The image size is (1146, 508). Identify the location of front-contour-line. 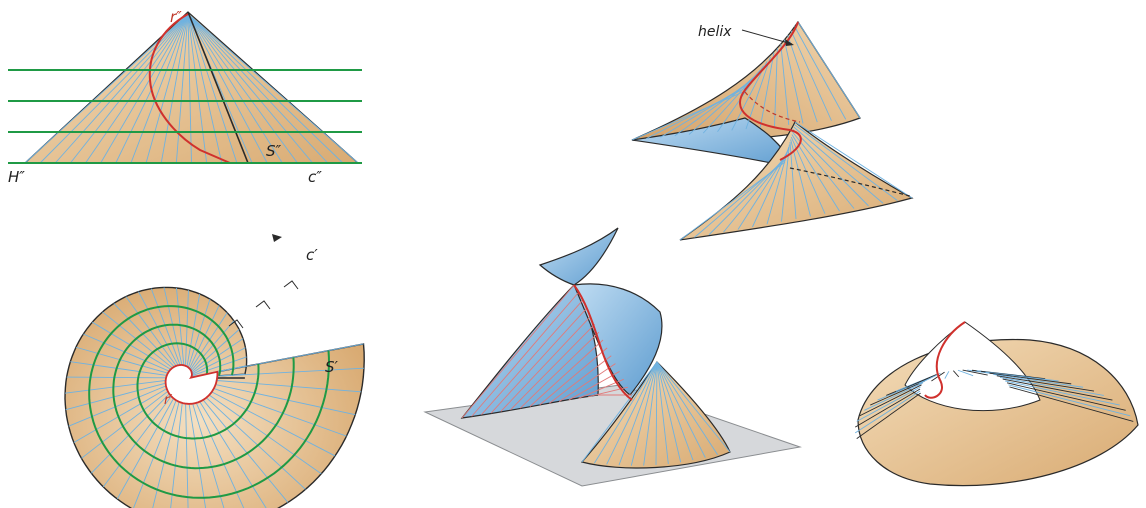
(218, 87).